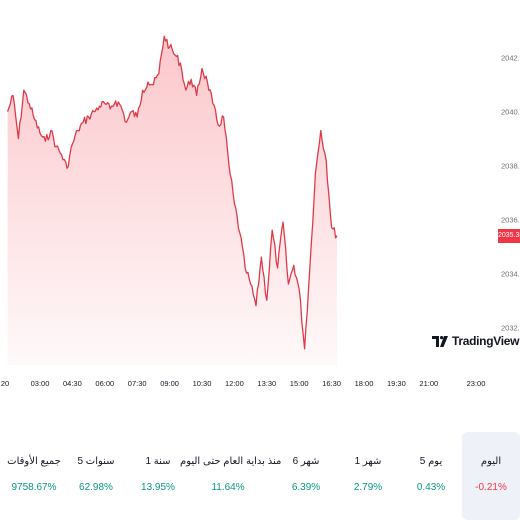  Describe the element at coordinates (5, 383) in the screenshot. I see `x-tick-label: 20` at that location.